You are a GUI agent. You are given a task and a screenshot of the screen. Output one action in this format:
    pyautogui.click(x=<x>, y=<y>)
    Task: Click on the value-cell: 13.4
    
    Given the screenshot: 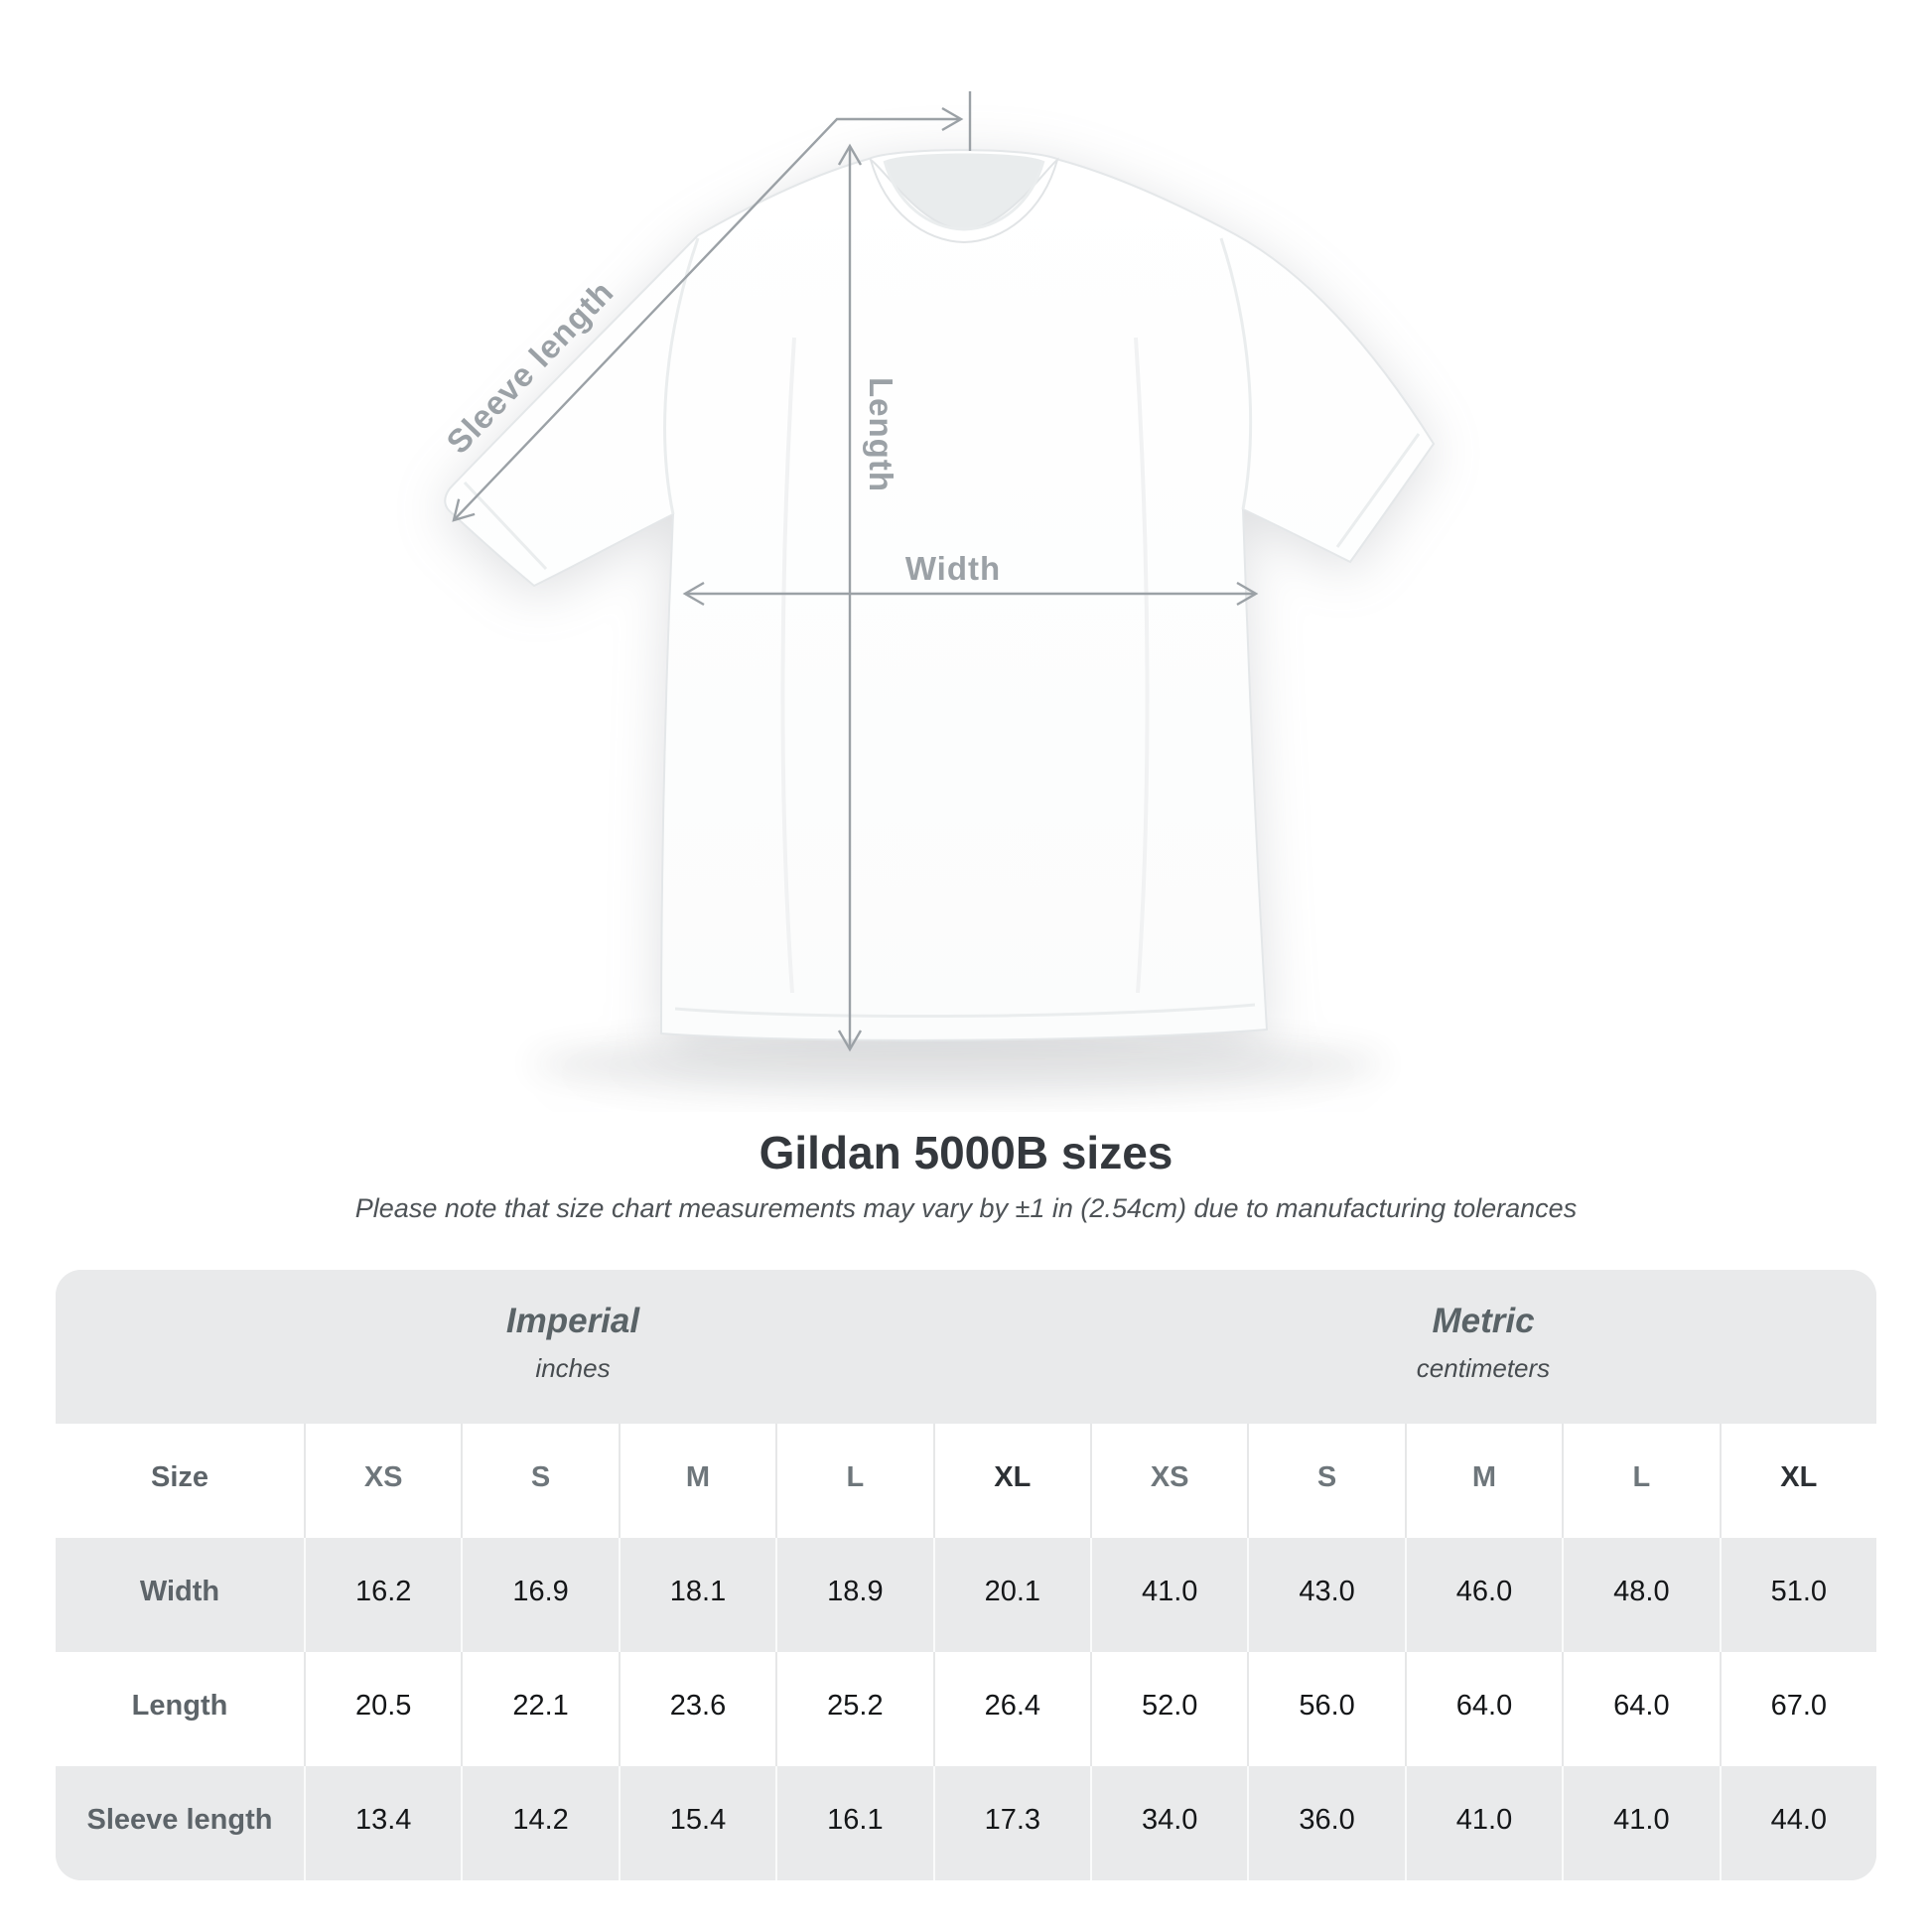 What is the action you would take?
    pyautogui.click(x=383, y=1823)
    